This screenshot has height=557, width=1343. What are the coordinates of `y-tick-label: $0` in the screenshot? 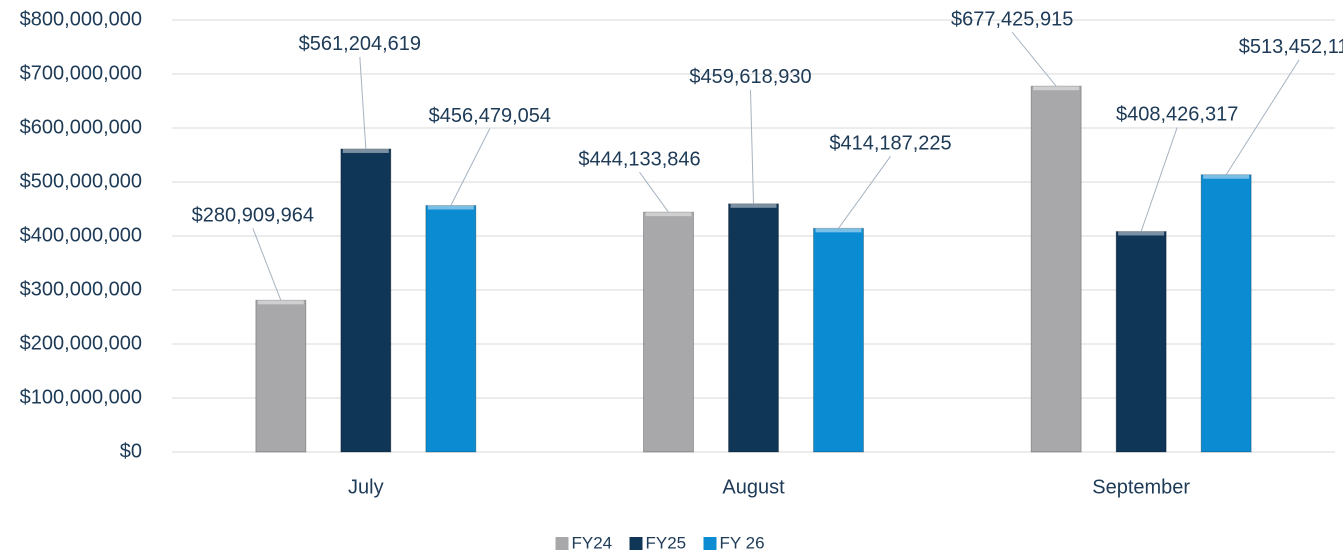 It's located at (131, 451).